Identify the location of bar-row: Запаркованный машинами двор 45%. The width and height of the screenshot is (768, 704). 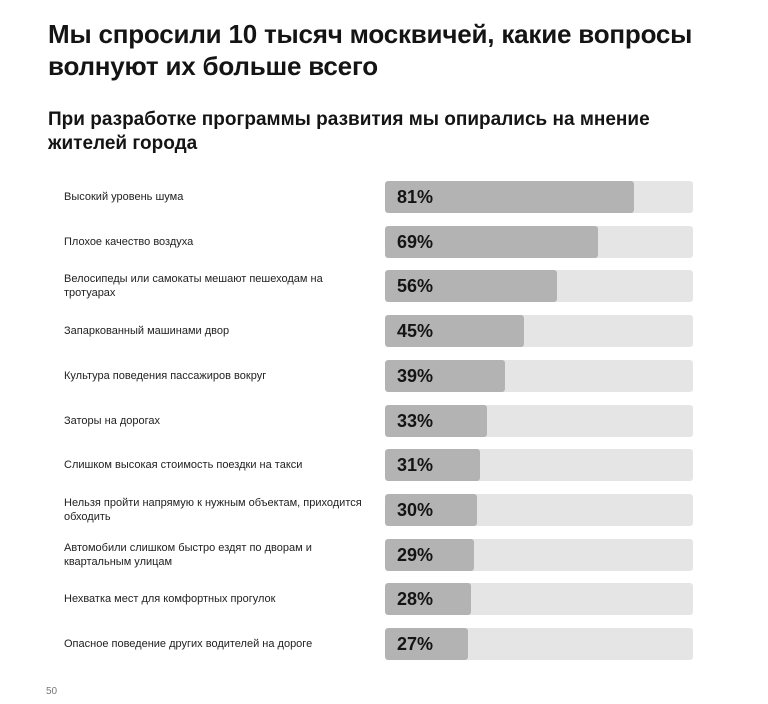
(384, 331).